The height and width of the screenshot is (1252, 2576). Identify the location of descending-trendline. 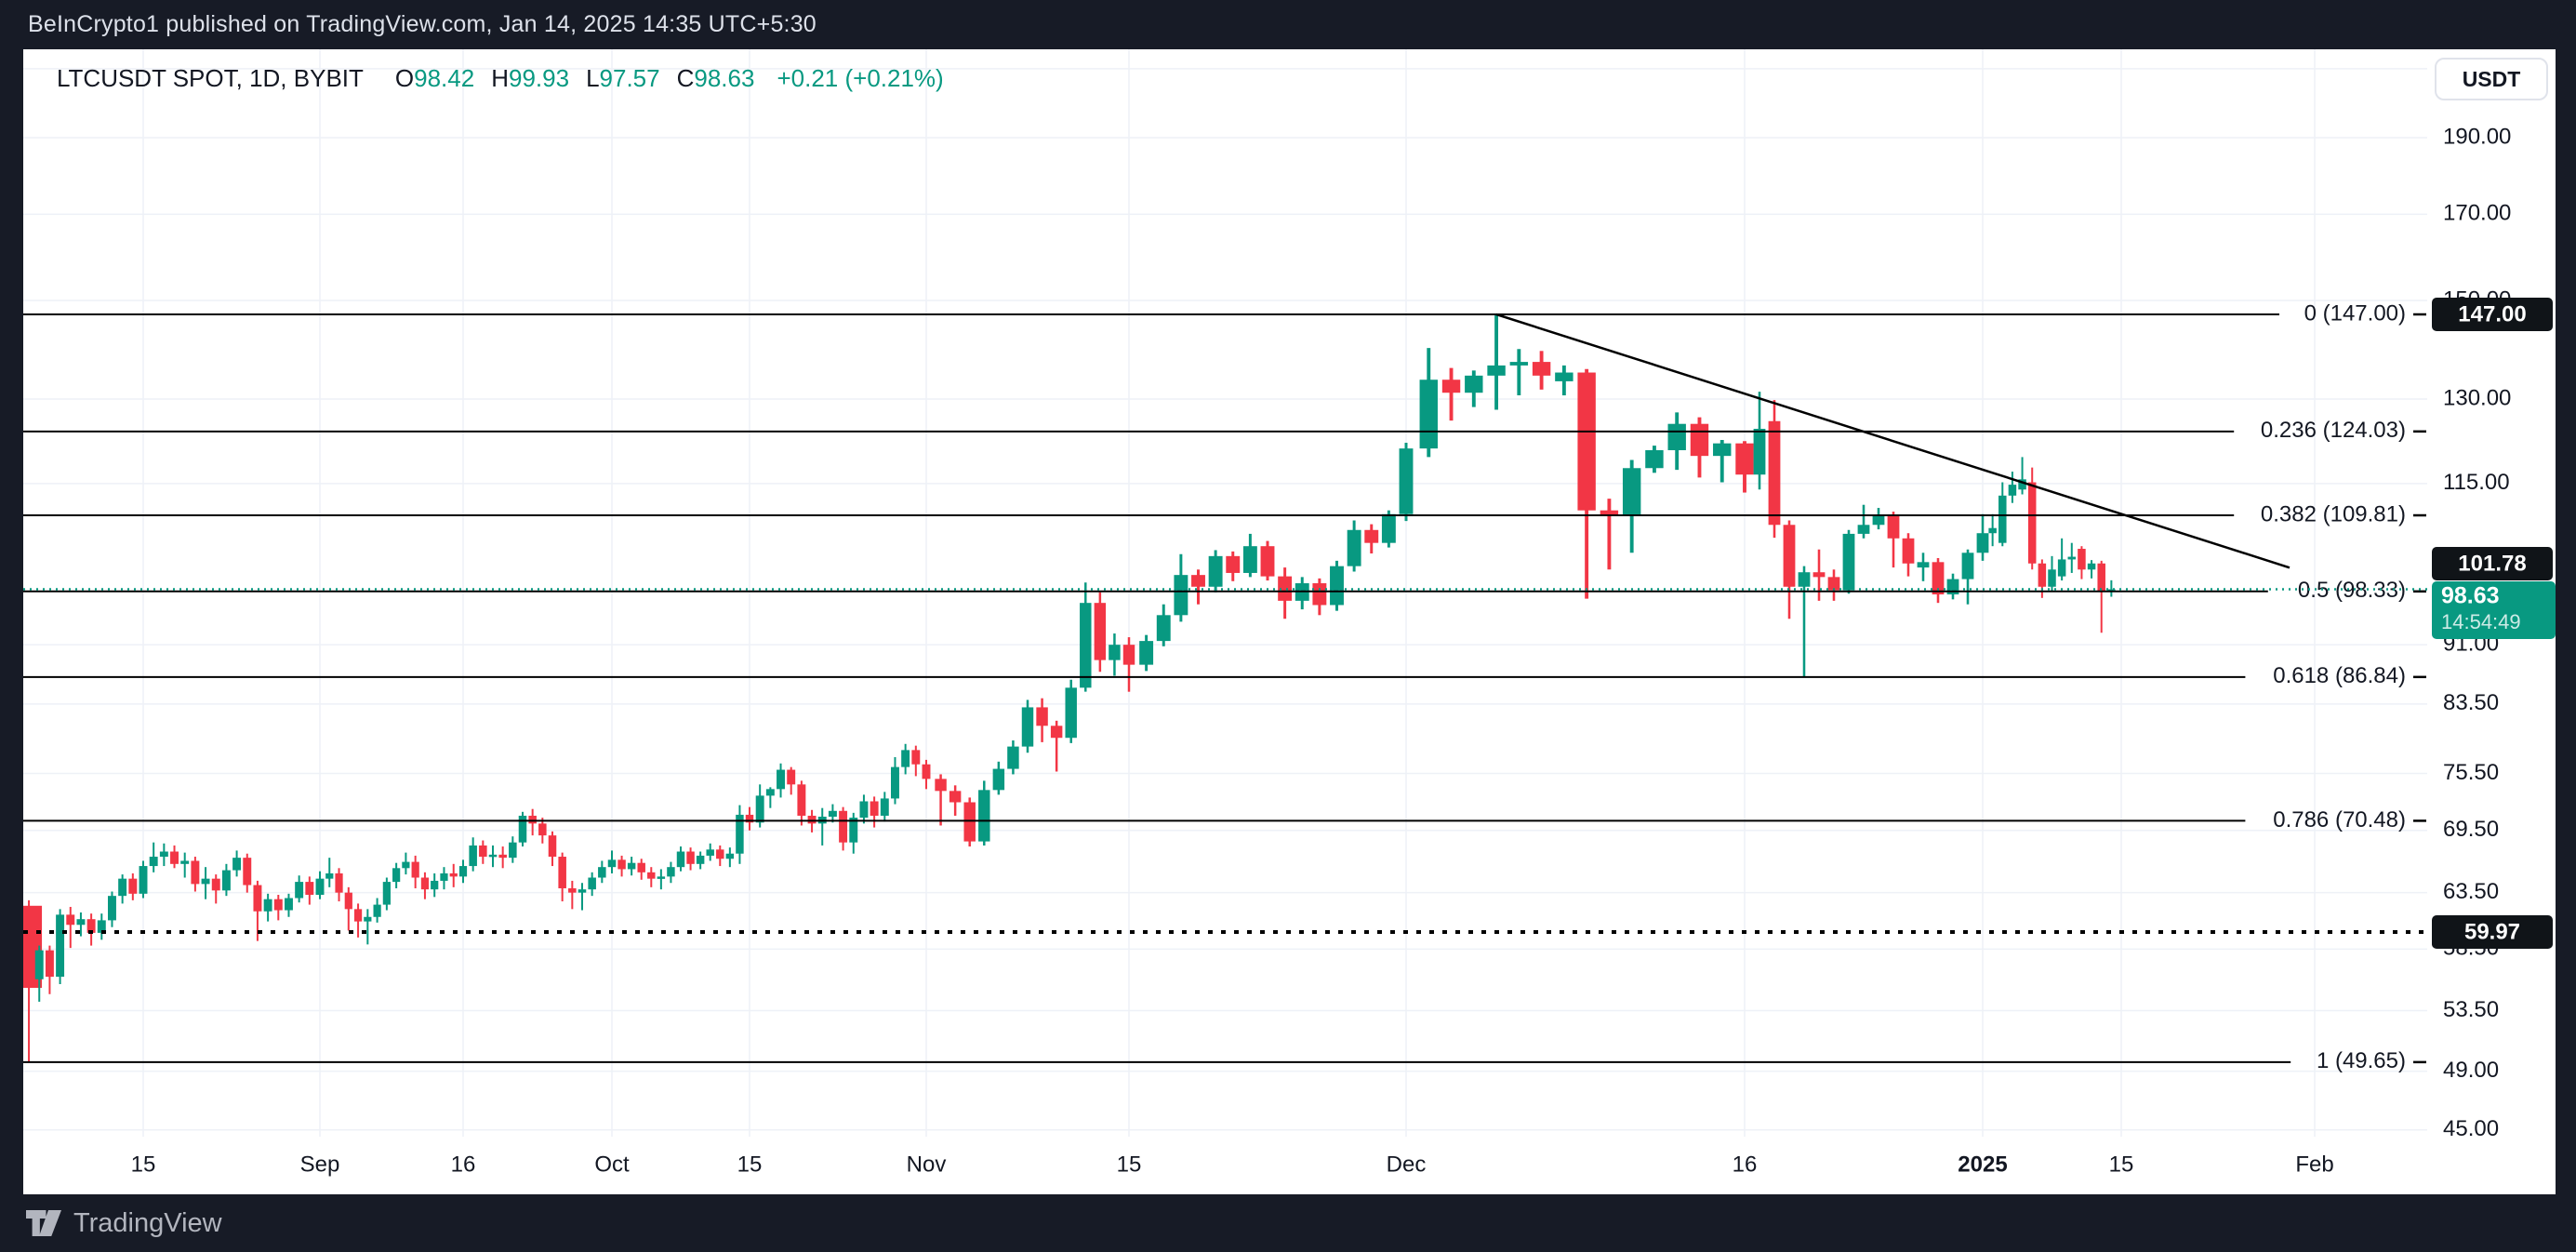
(1893, 441).